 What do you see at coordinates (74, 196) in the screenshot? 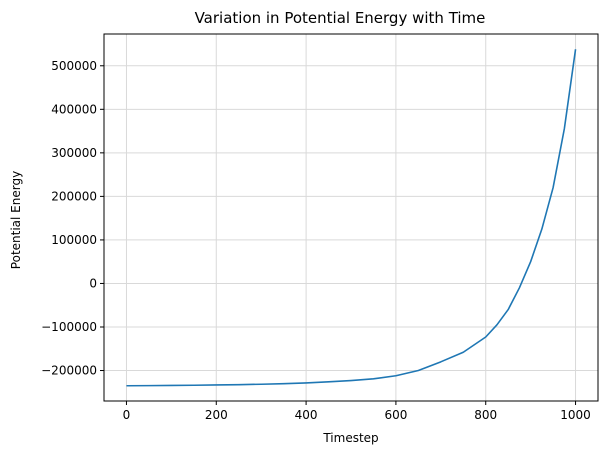
I see `y-tick-label: 200000` at bounding box center [74, 196].